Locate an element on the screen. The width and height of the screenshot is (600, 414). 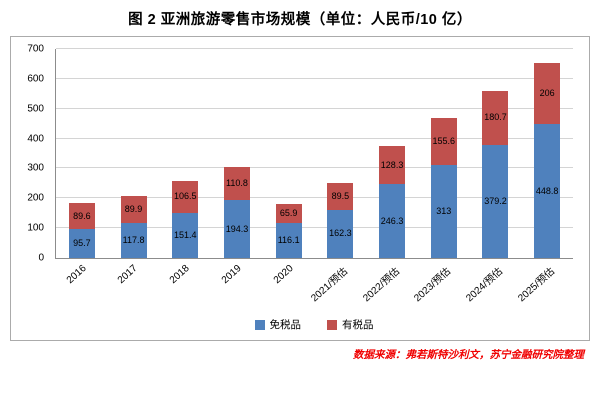
x-tick-cell: 2023/预估 is located at coordinates (441, 287).